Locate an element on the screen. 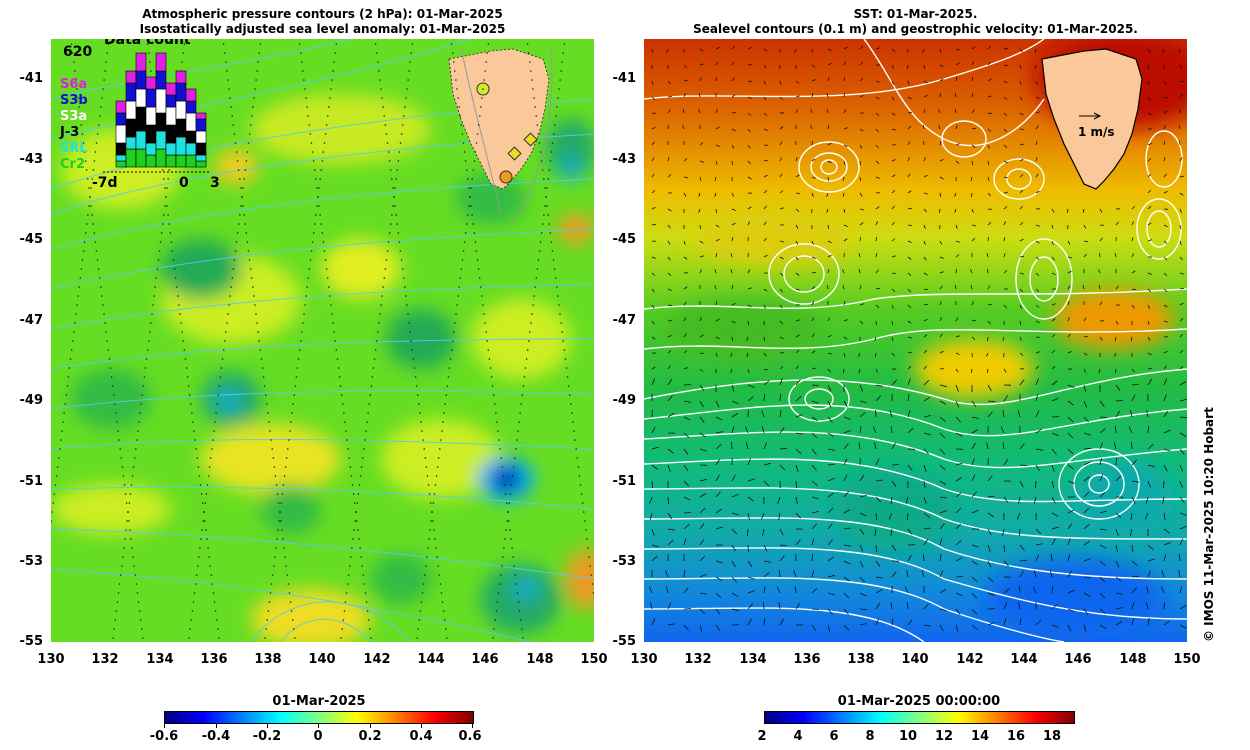 This screenshot has width=1250, height=750. lon-tick: 140 is located at coordinates (915, 659).